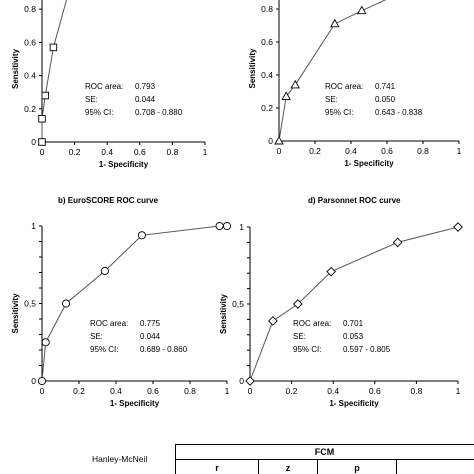 Image resolution: width=474 pixels, height=474 pixels. What do you see at coordinates (353, 336) in the screenshot?
I see `stat-value: 0.053` at bounding box center [353, 336].